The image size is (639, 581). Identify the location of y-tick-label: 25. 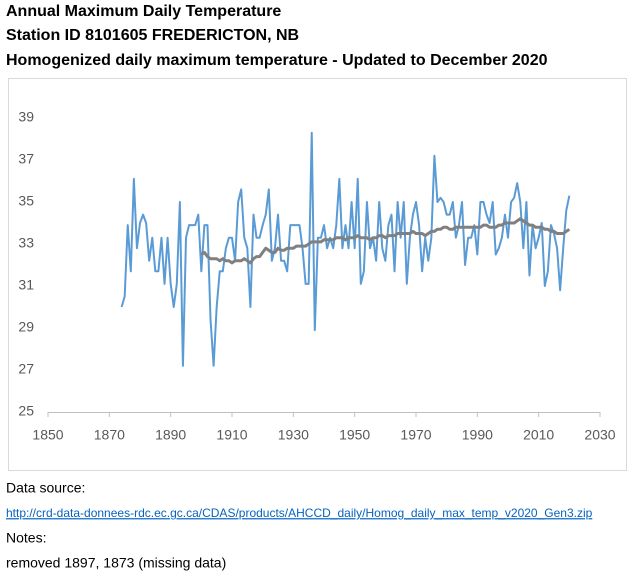
(26, 411).